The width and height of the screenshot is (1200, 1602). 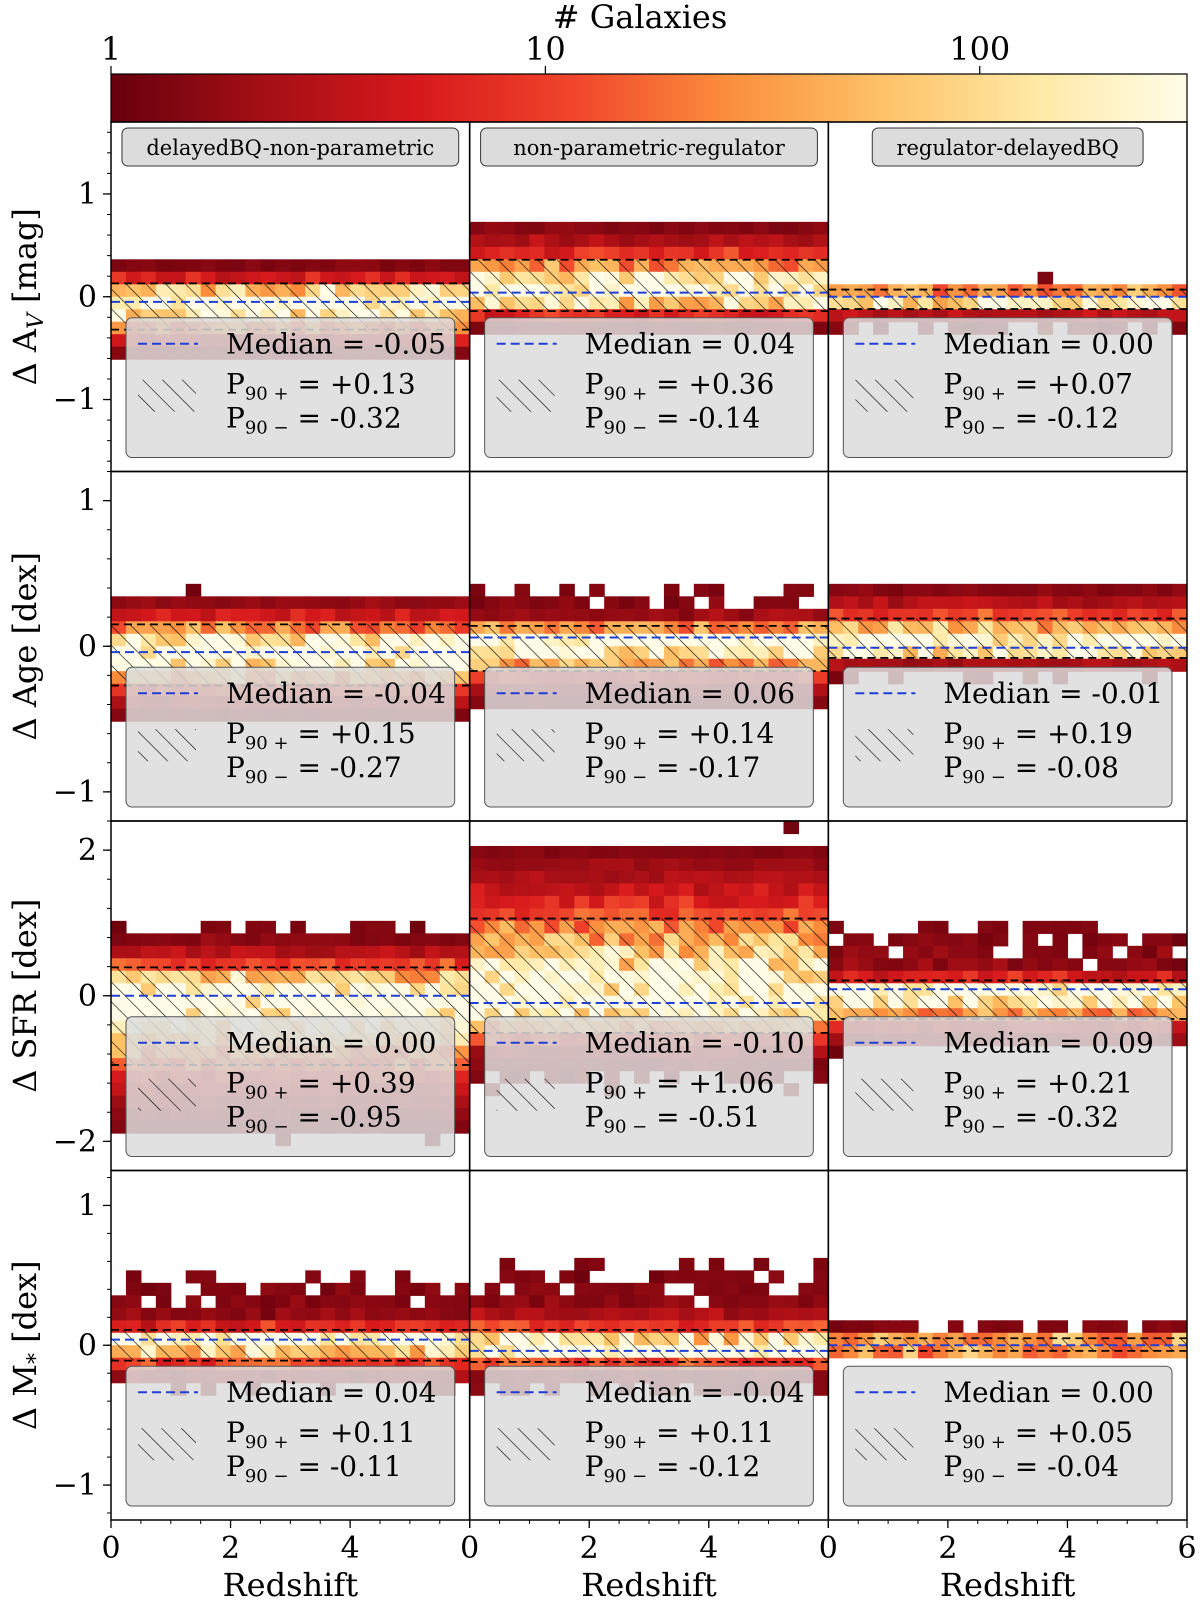 I want to click on y-tick-label: 1, so click(x=87, y=1205).